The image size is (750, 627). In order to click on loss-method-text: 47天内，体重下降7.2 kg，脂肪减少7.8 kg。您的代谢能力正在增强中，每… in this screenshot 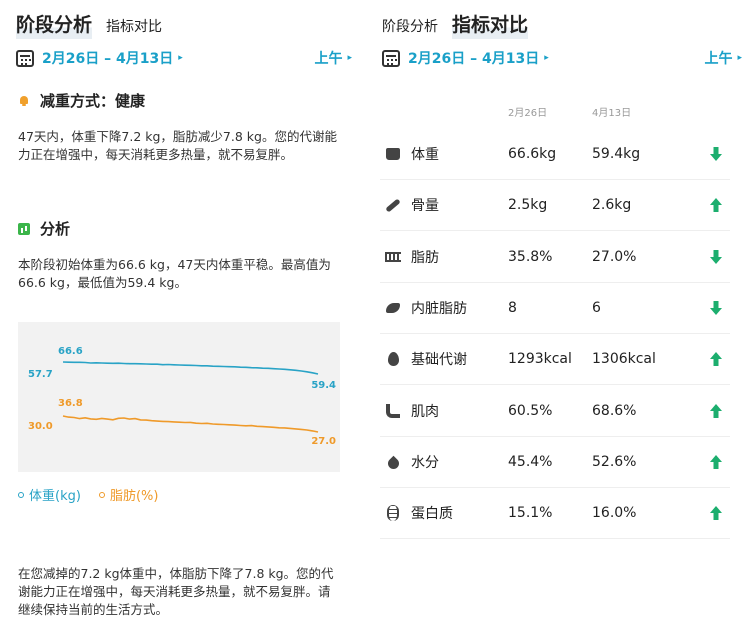, I will do `click(177, 145)`.